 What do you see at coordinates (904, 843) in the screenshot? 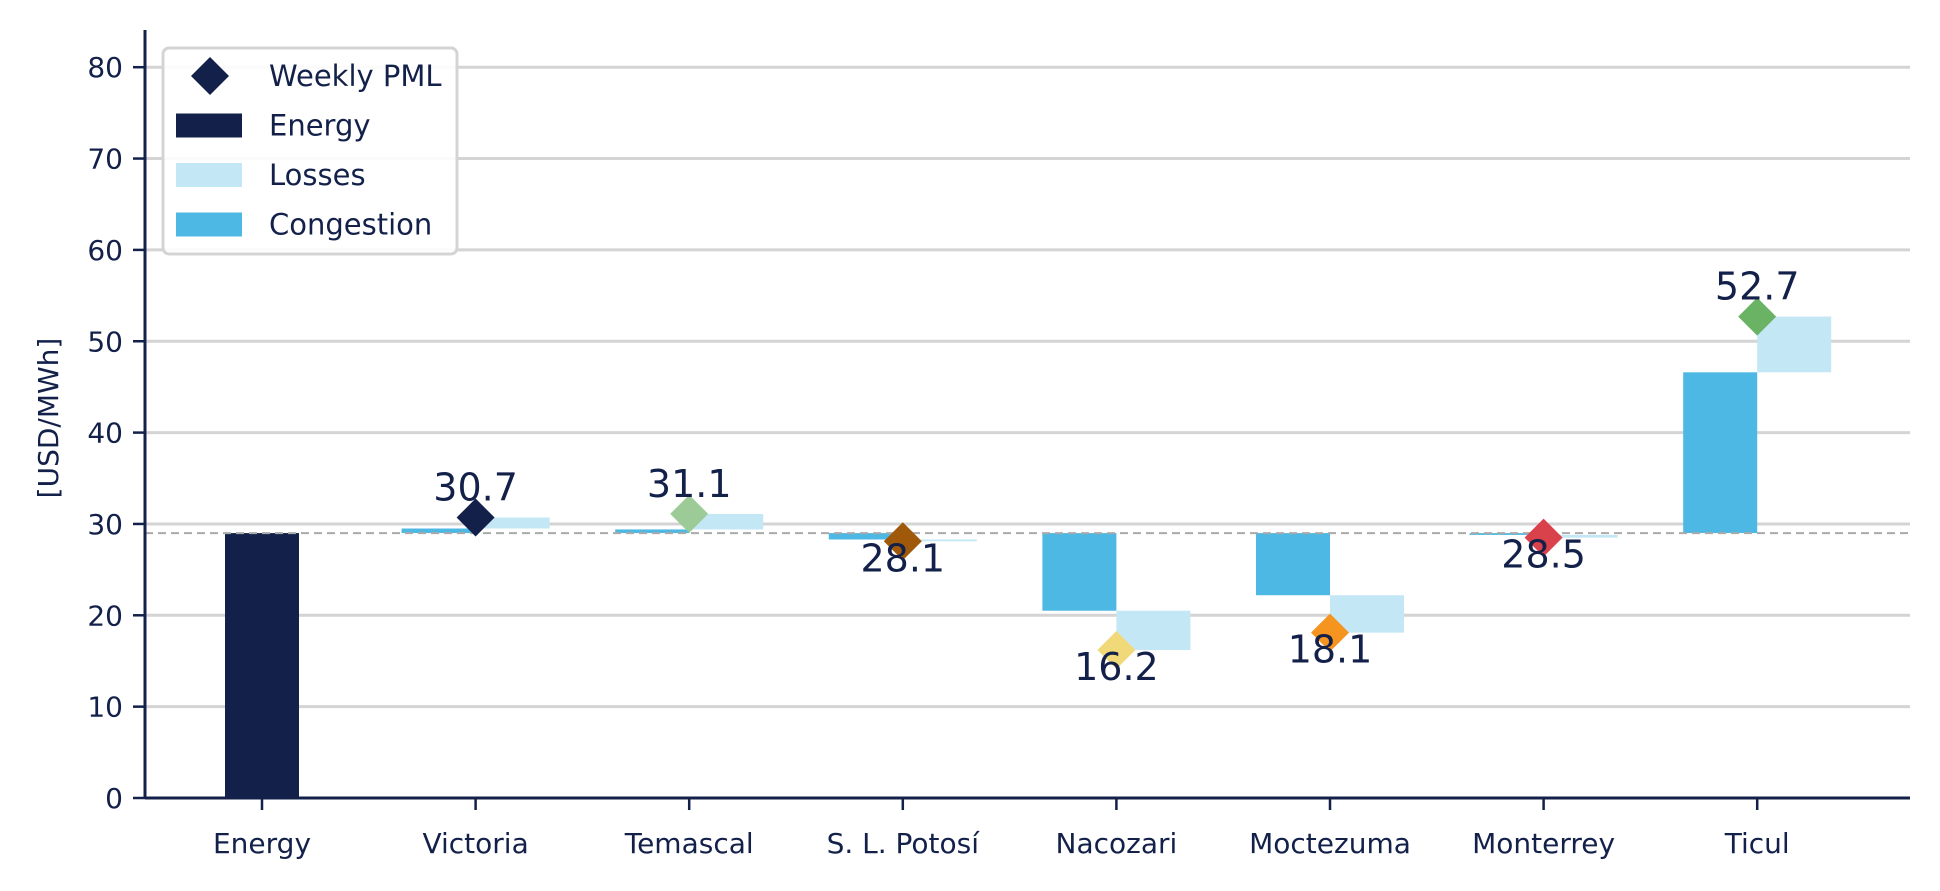
I see `x-tick-label: S. L. Potosí` at bounding box center [904, 843].